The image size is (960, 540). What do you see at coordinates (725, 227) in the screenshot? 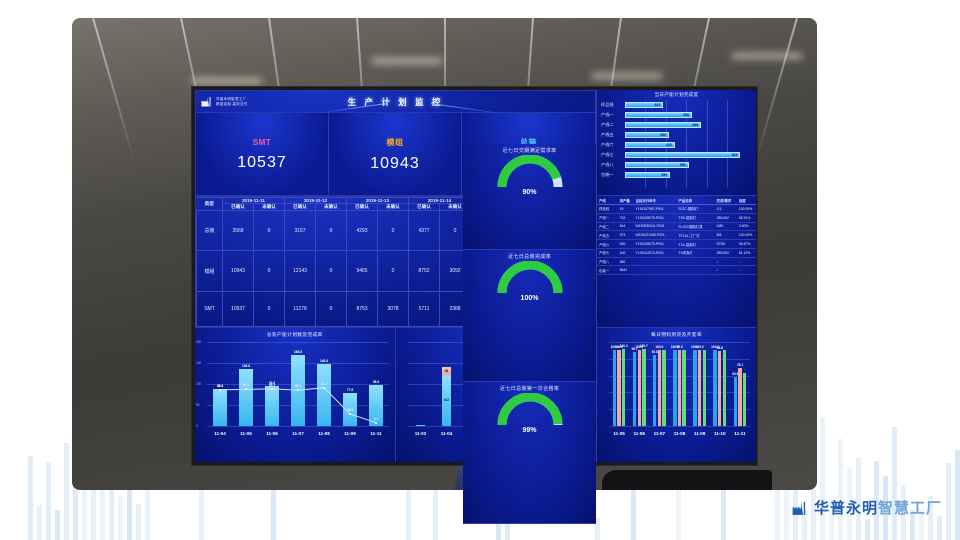
I see `order-cell: 0/80` at bounding box center [725, 227].